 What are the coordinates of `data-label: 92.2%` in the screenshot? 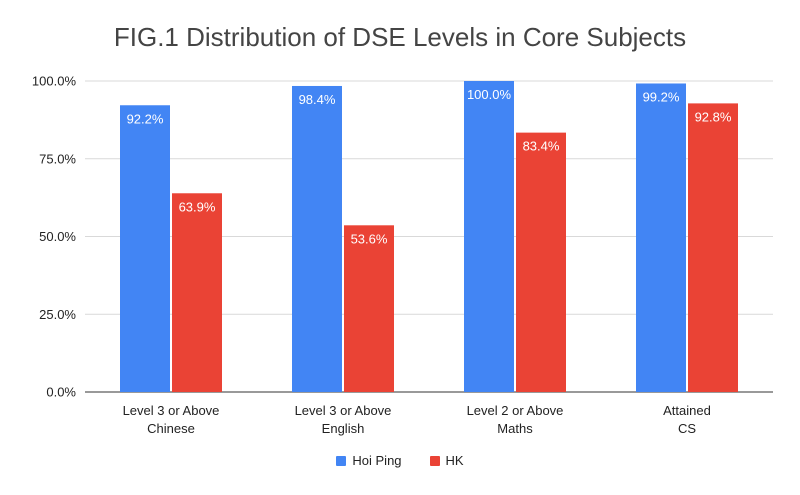 It's located at (145, 118).